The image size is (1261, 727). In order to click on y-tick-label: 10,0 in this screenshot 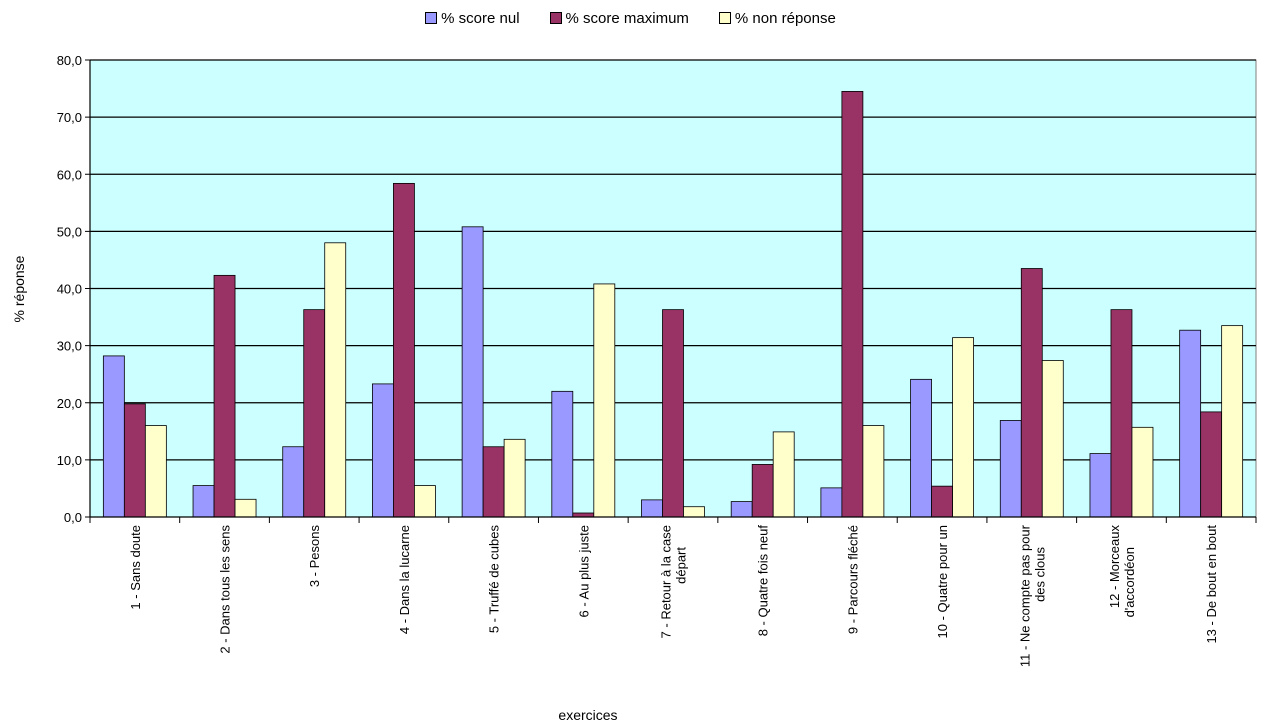, I will do `click(69, 460)`.